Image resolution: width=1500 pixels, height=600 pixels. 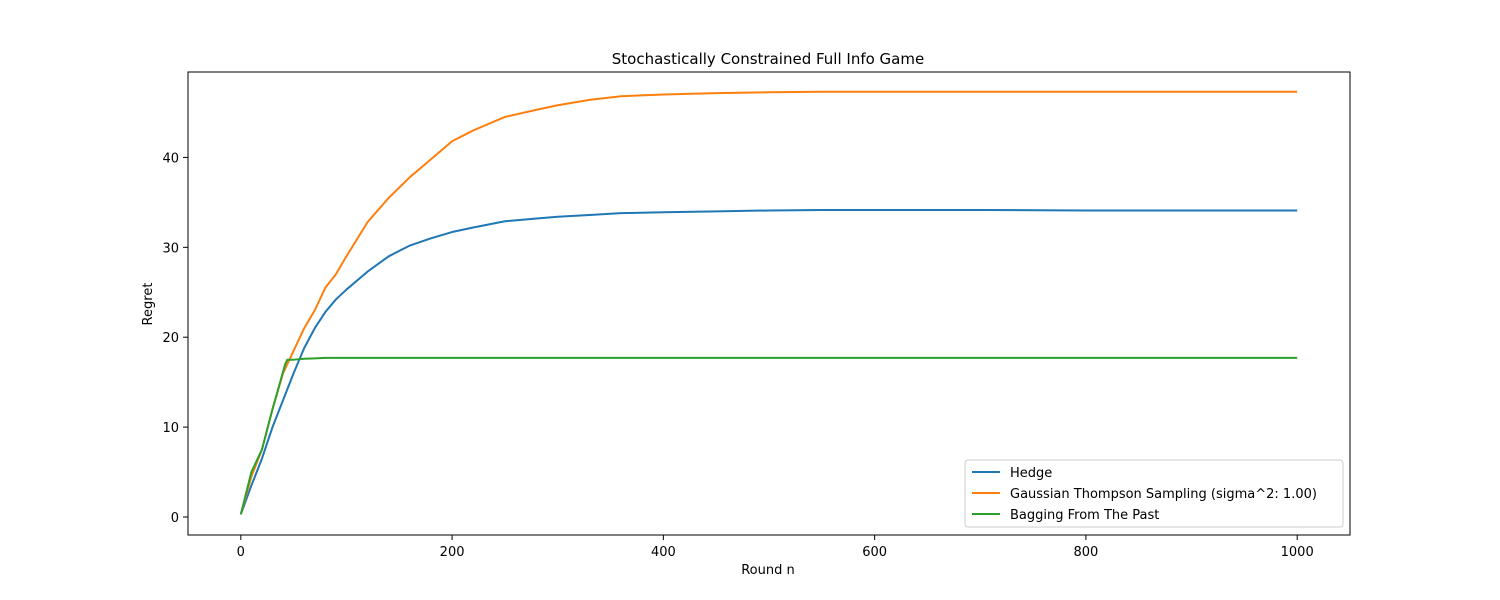 What do you see at coordinates (1085, 552) in the screenshot?
I see `x-tick-label: 800` at bounding box center [1085, 552].